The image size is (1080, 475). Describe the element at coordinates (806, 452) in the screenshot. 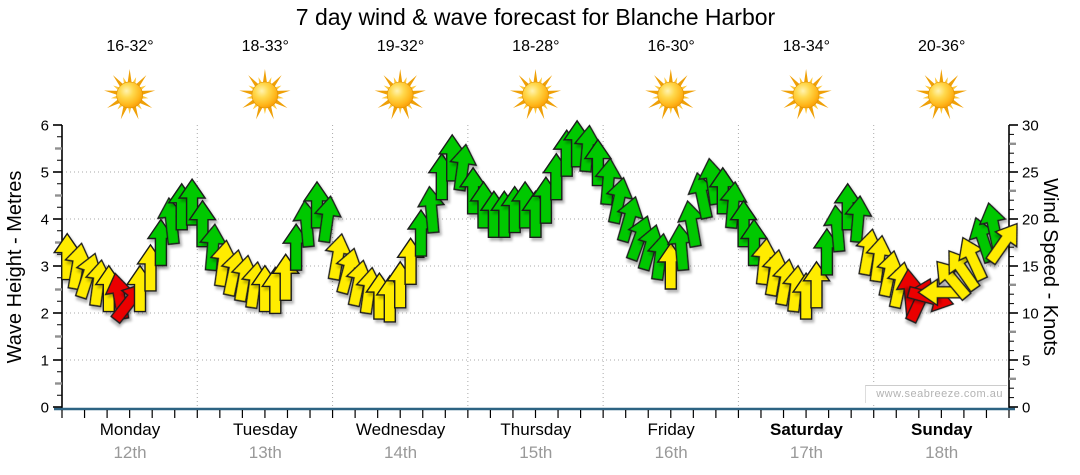

I see `date-label: 17th` at that location.